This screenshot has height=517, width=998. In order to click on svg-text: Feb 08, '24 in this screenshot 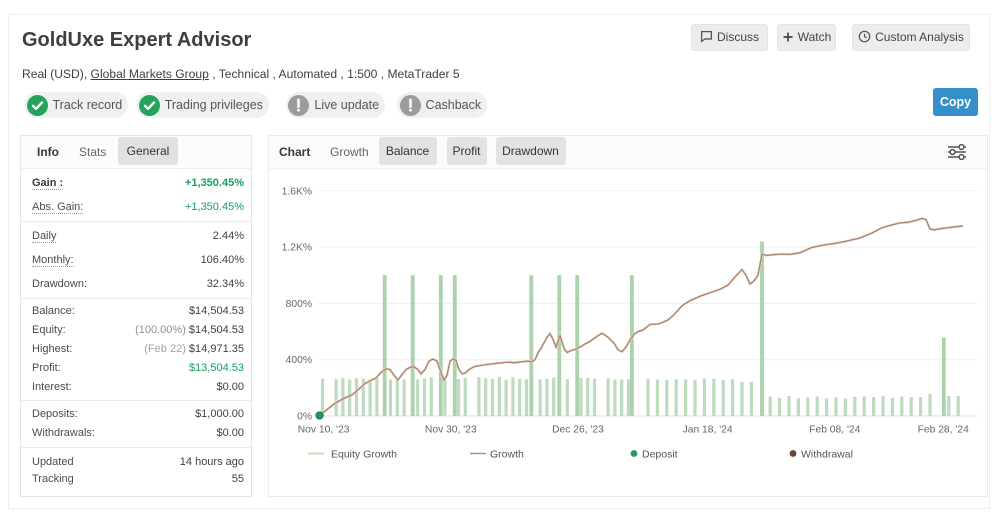, I will do `click(834, 430)`.